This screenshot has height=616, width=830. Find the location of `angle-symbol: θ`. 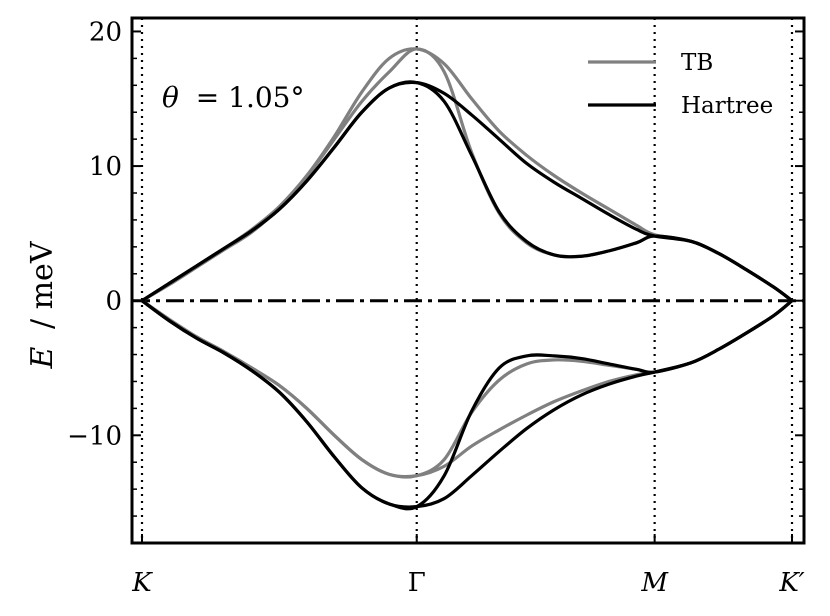

angle-symbol: θ is located at coordinates (170, 97).